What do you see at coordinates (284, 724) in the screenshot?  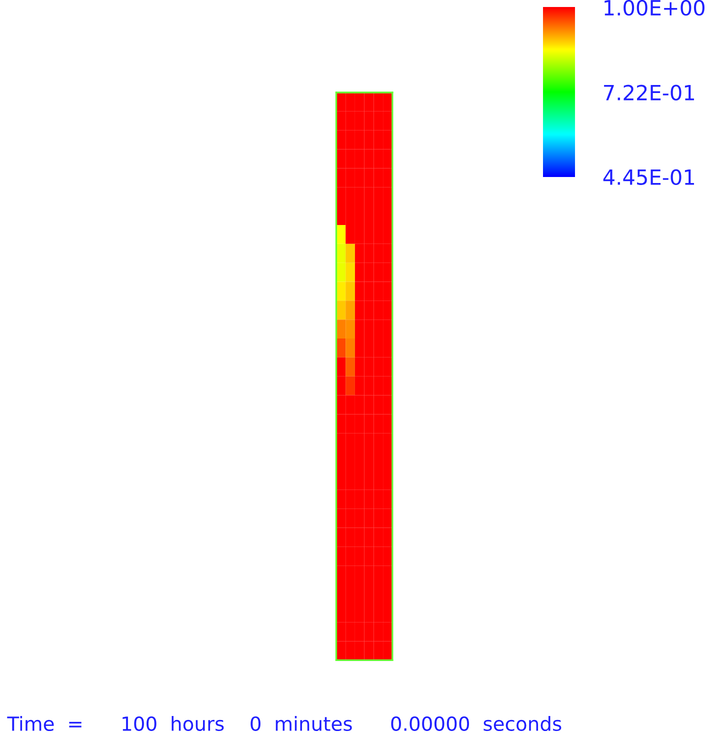 I see `text: Time = 100 hours 0 minutes 0.00000 seconds` at bounding box center [284, 724].